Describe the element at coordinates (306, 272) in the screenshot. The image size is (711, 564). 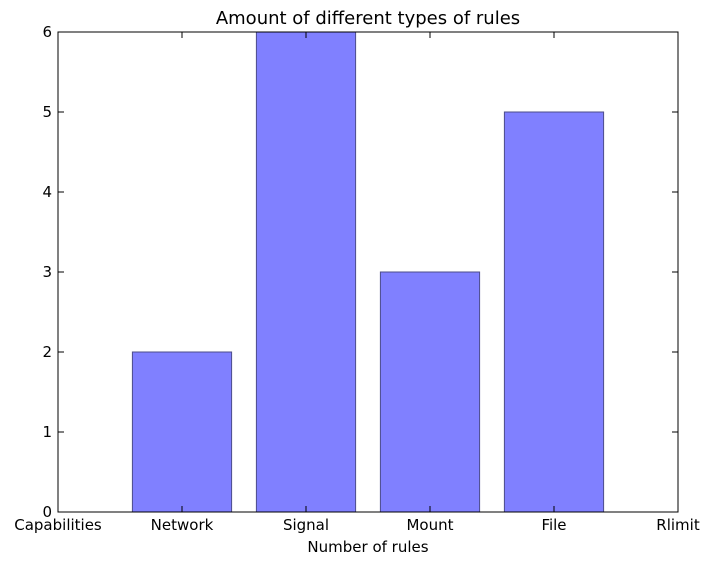
I see `bar-signal` at that location.